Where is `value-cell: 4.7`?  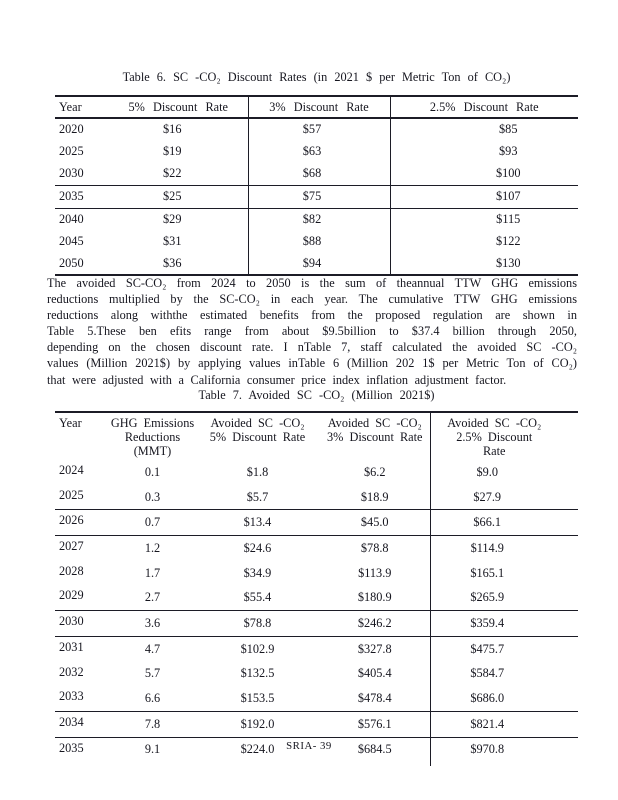
value-cell: 4.7 is located at coordinates (152, 648).